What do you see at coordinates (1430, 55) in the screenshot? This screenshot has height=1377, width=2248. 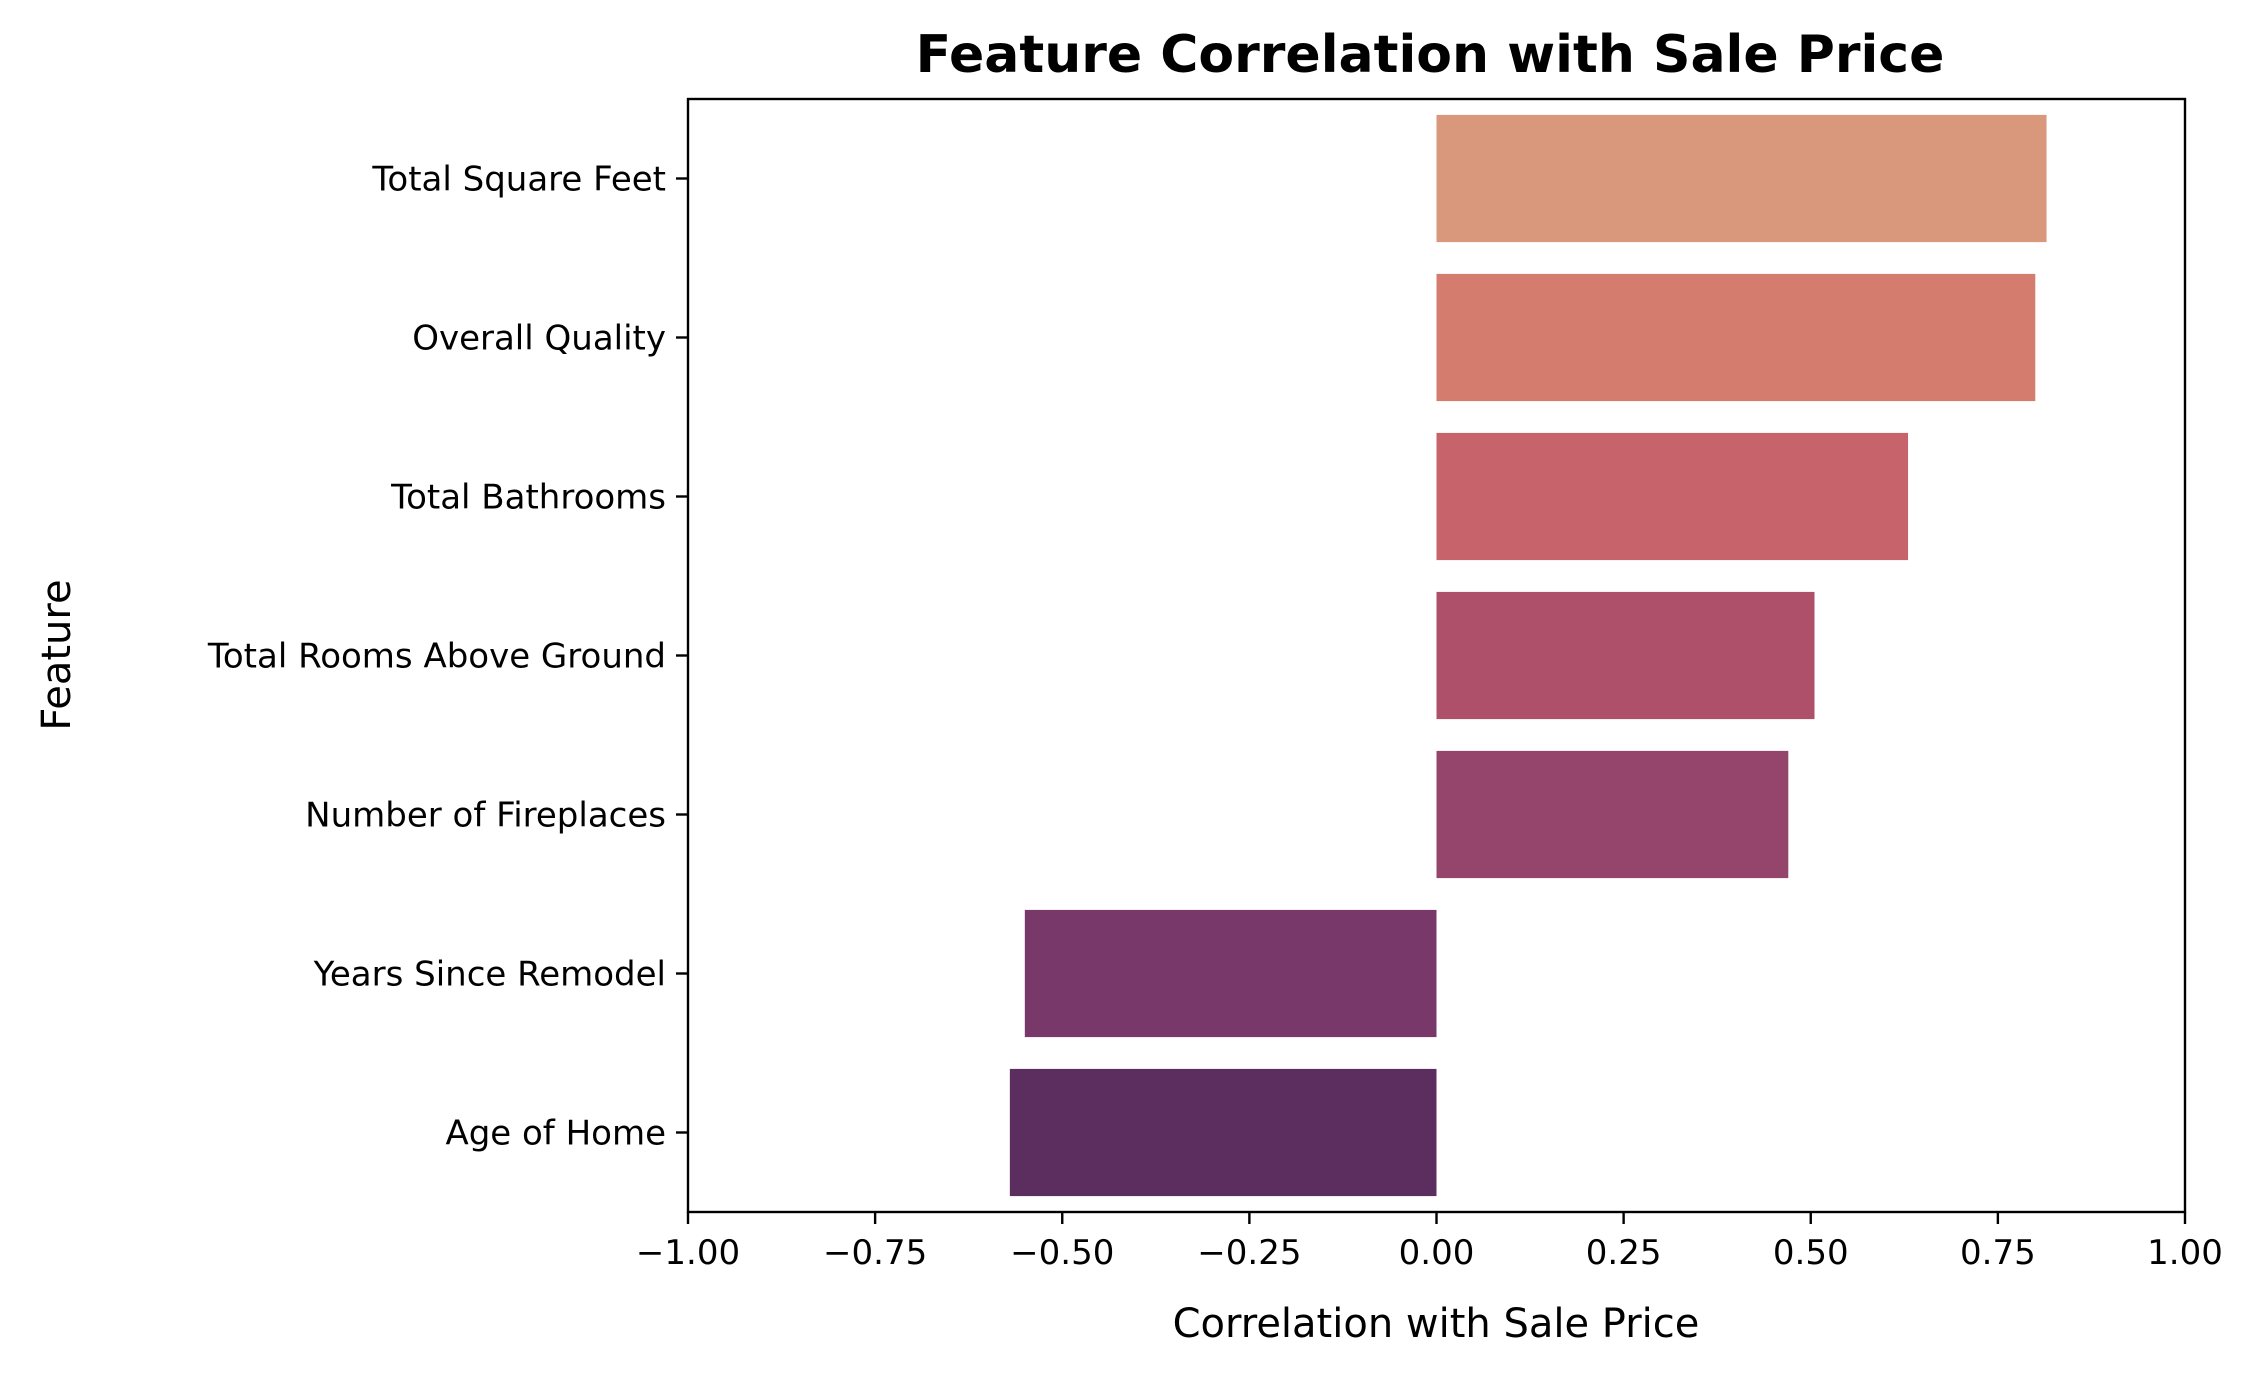 I see `chart-title: Feature Correlation with Sale Price` at bounding box center [1430, 55].